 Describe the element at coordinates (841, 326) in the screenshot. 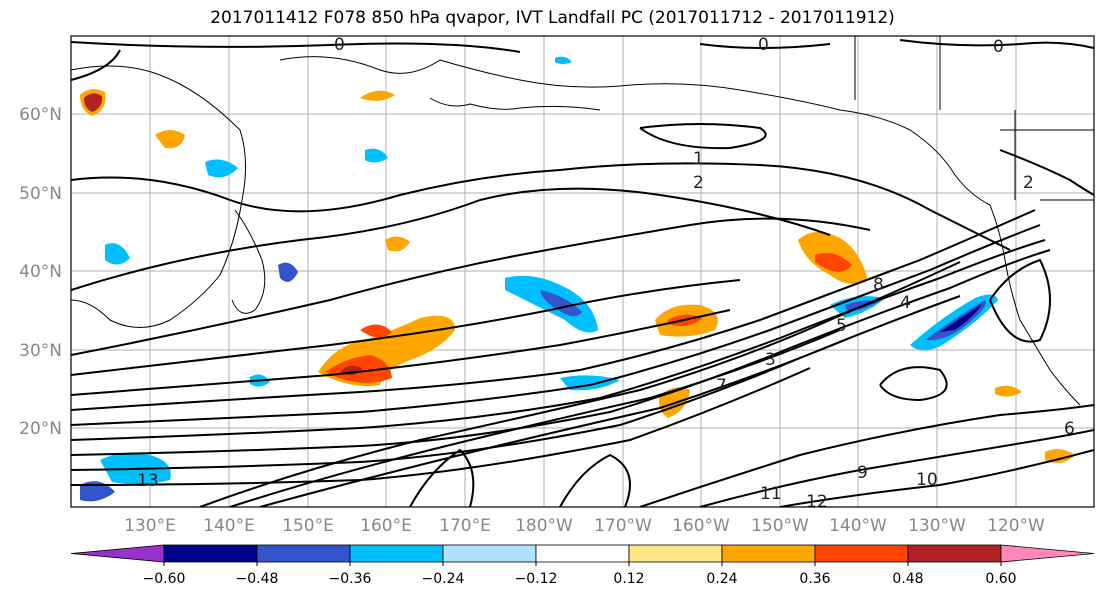

I see `contour-label: 5` at that location.